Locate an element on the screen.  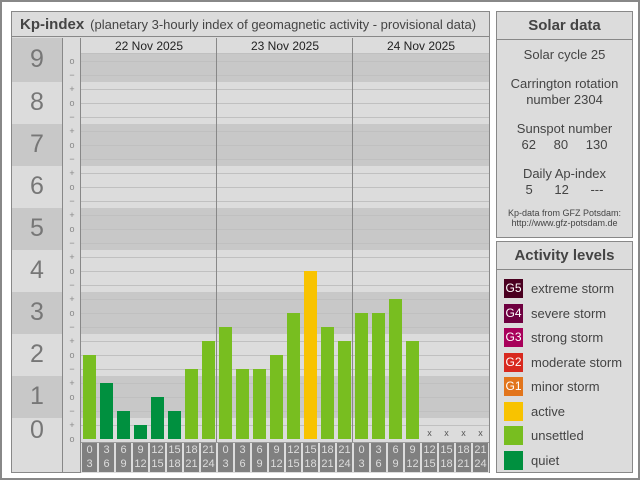
legend-item: G1 minor storm is located at coordinates (552, 386).